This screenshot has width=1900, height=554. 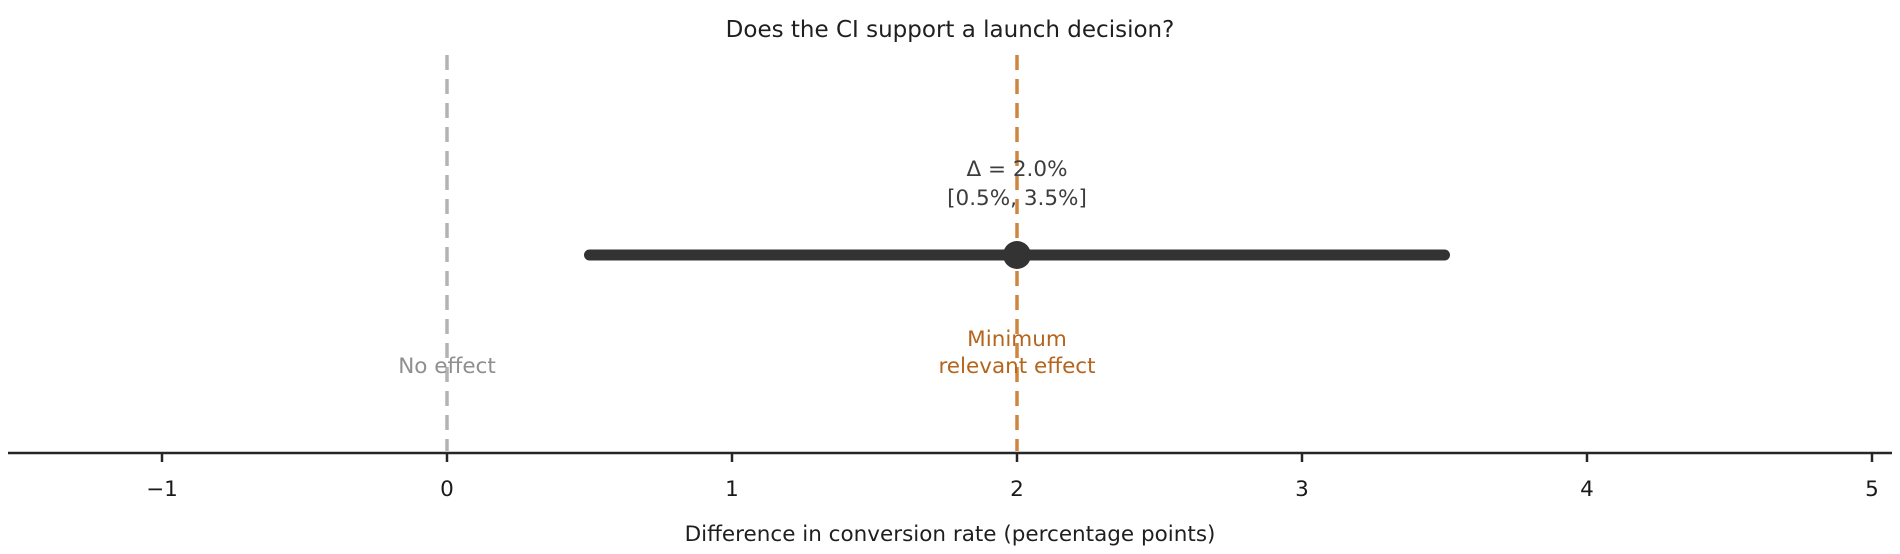 I want to click on reference-line-0-label: No effect, so click(x=447, y=366).